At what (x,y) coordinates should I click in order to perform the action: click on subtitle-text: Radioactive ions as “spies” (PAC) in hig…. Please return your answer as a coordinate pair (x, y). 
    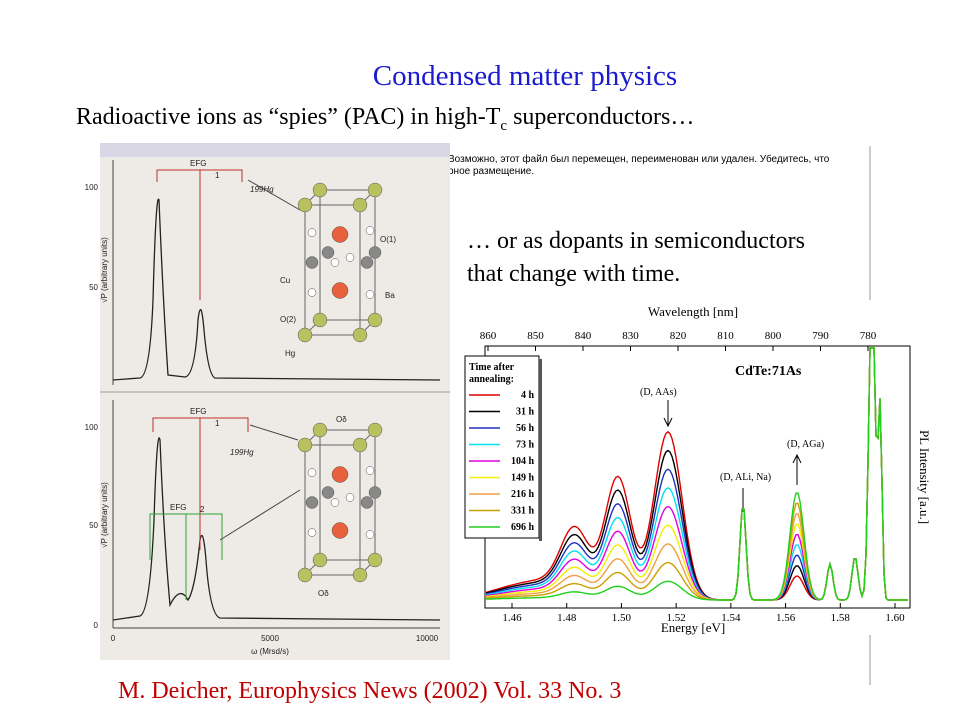
    Looking at the image, I should click on (288, 117).